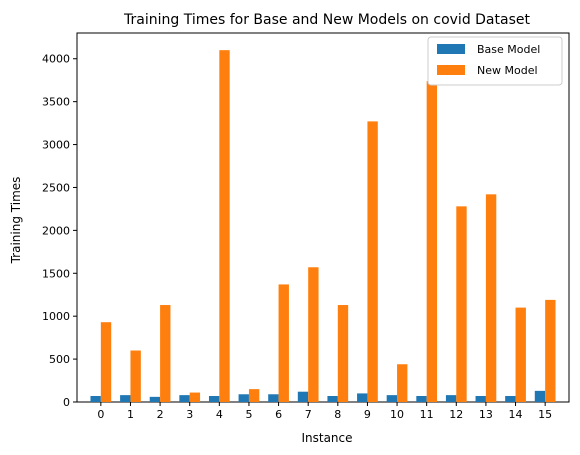 The height and width of the screenshot is (455, 580). I want to click on y-axis-ticks: 0 500 1000 1500 2000 2500 3000 3500 4000, so click(59, 231).